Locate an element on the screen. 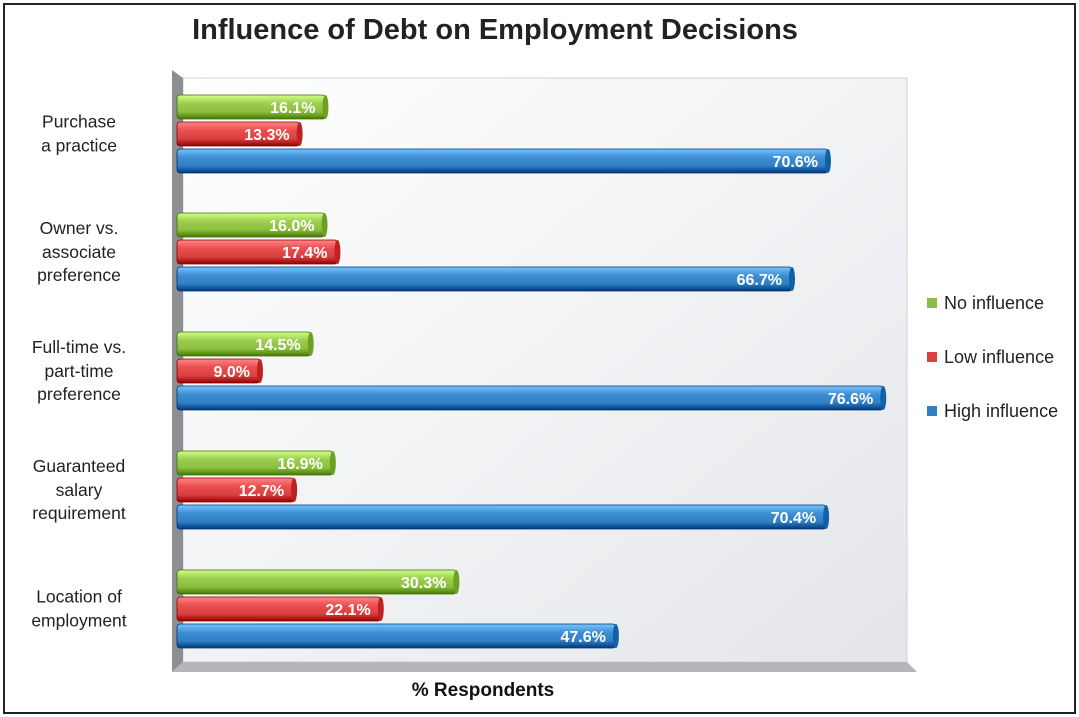 This screenshot has height=717, width=1079. data-label: 14.5% is located at coordinates (277, 345).